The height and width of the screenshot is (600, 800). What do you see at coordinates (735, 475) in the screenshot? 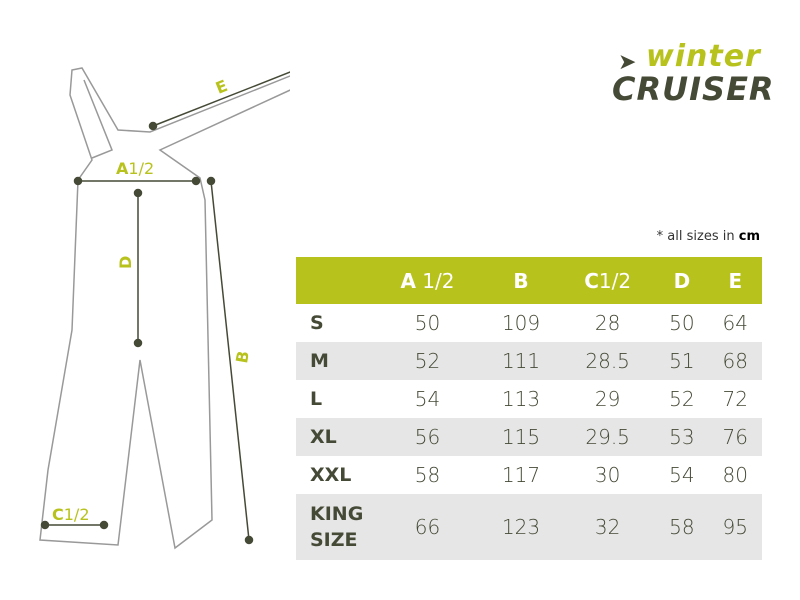
I see `cell: 80` at bounding box center [735, 475].